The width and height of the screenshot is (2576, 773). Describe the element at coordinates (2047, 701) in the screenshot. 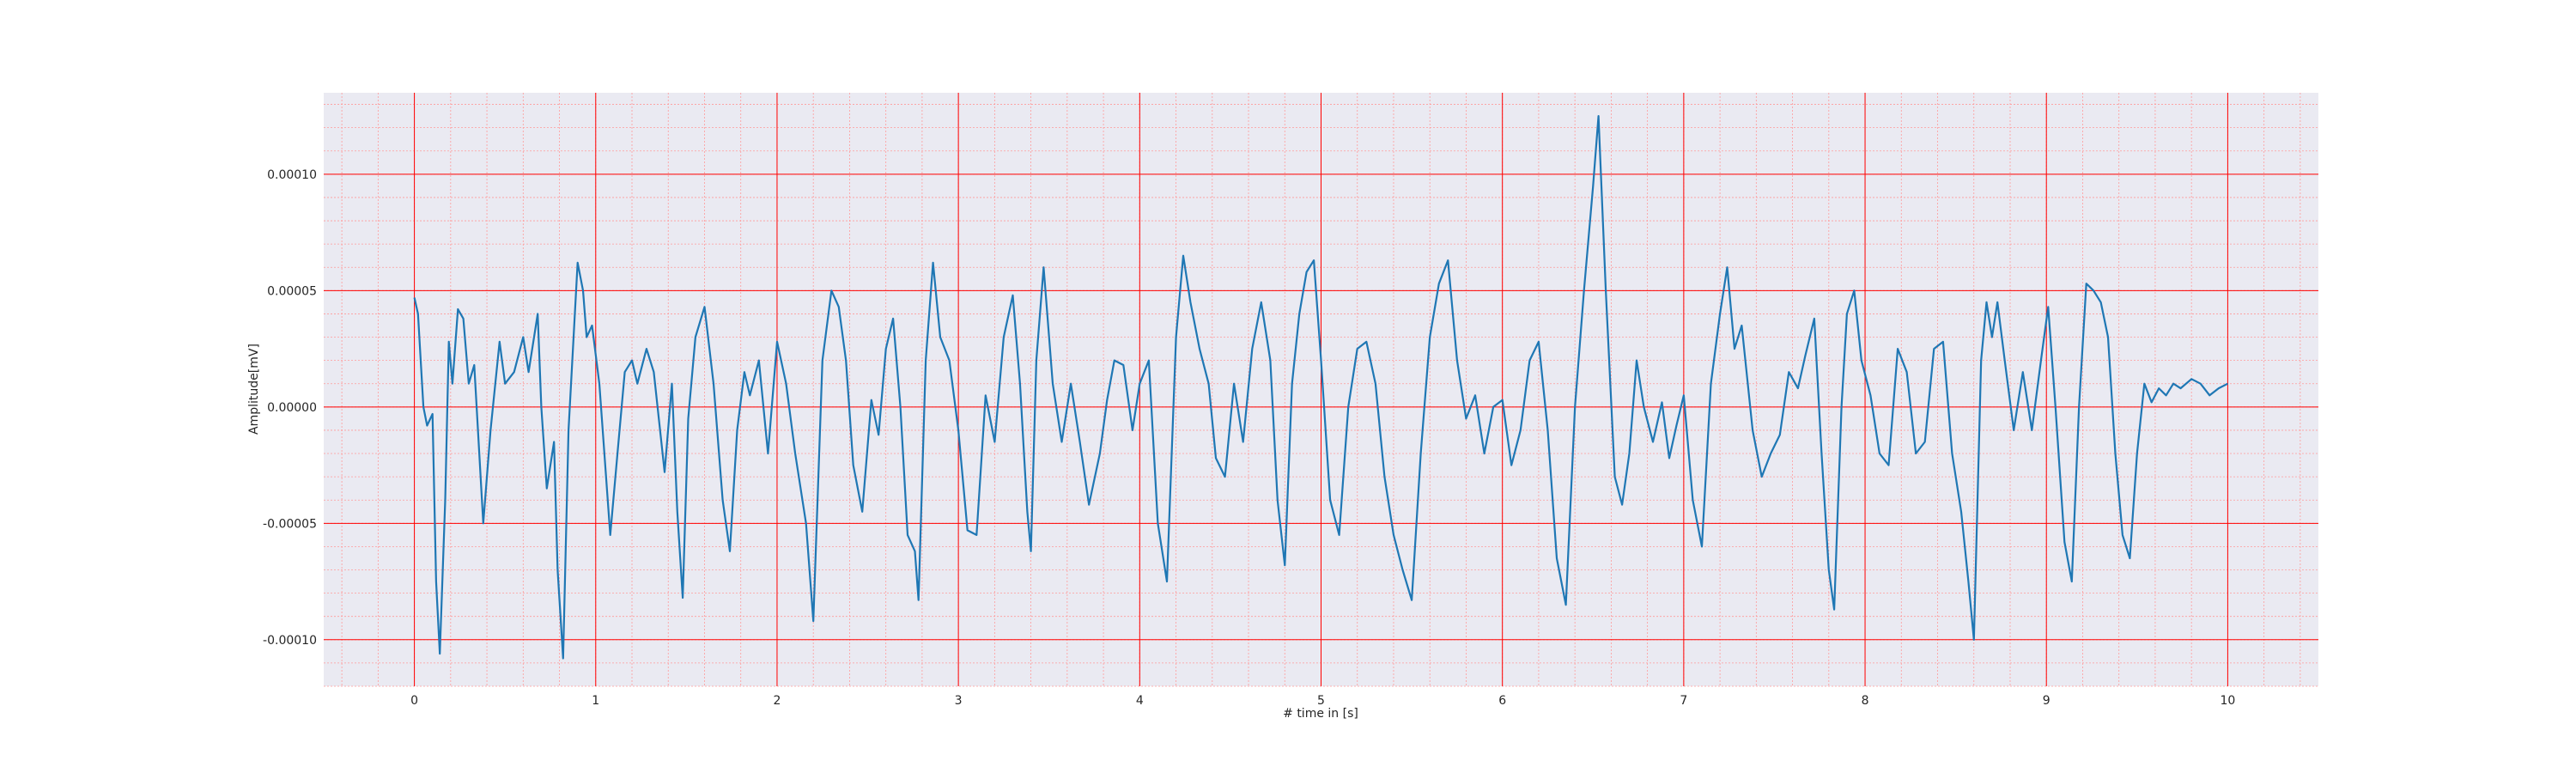

I see `x-tick-label: 9` at that location.